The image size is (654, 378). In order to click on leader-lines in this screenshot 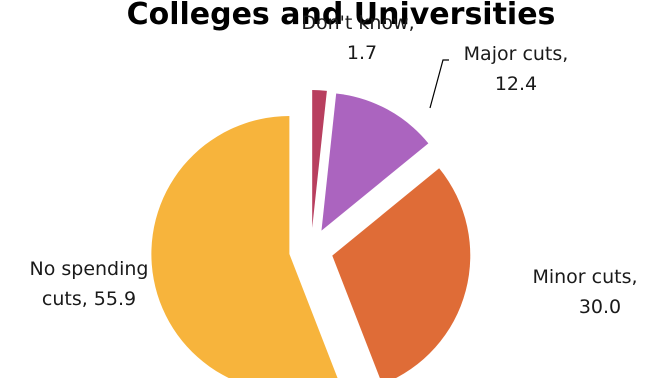, I will do `click(439, 84)`.